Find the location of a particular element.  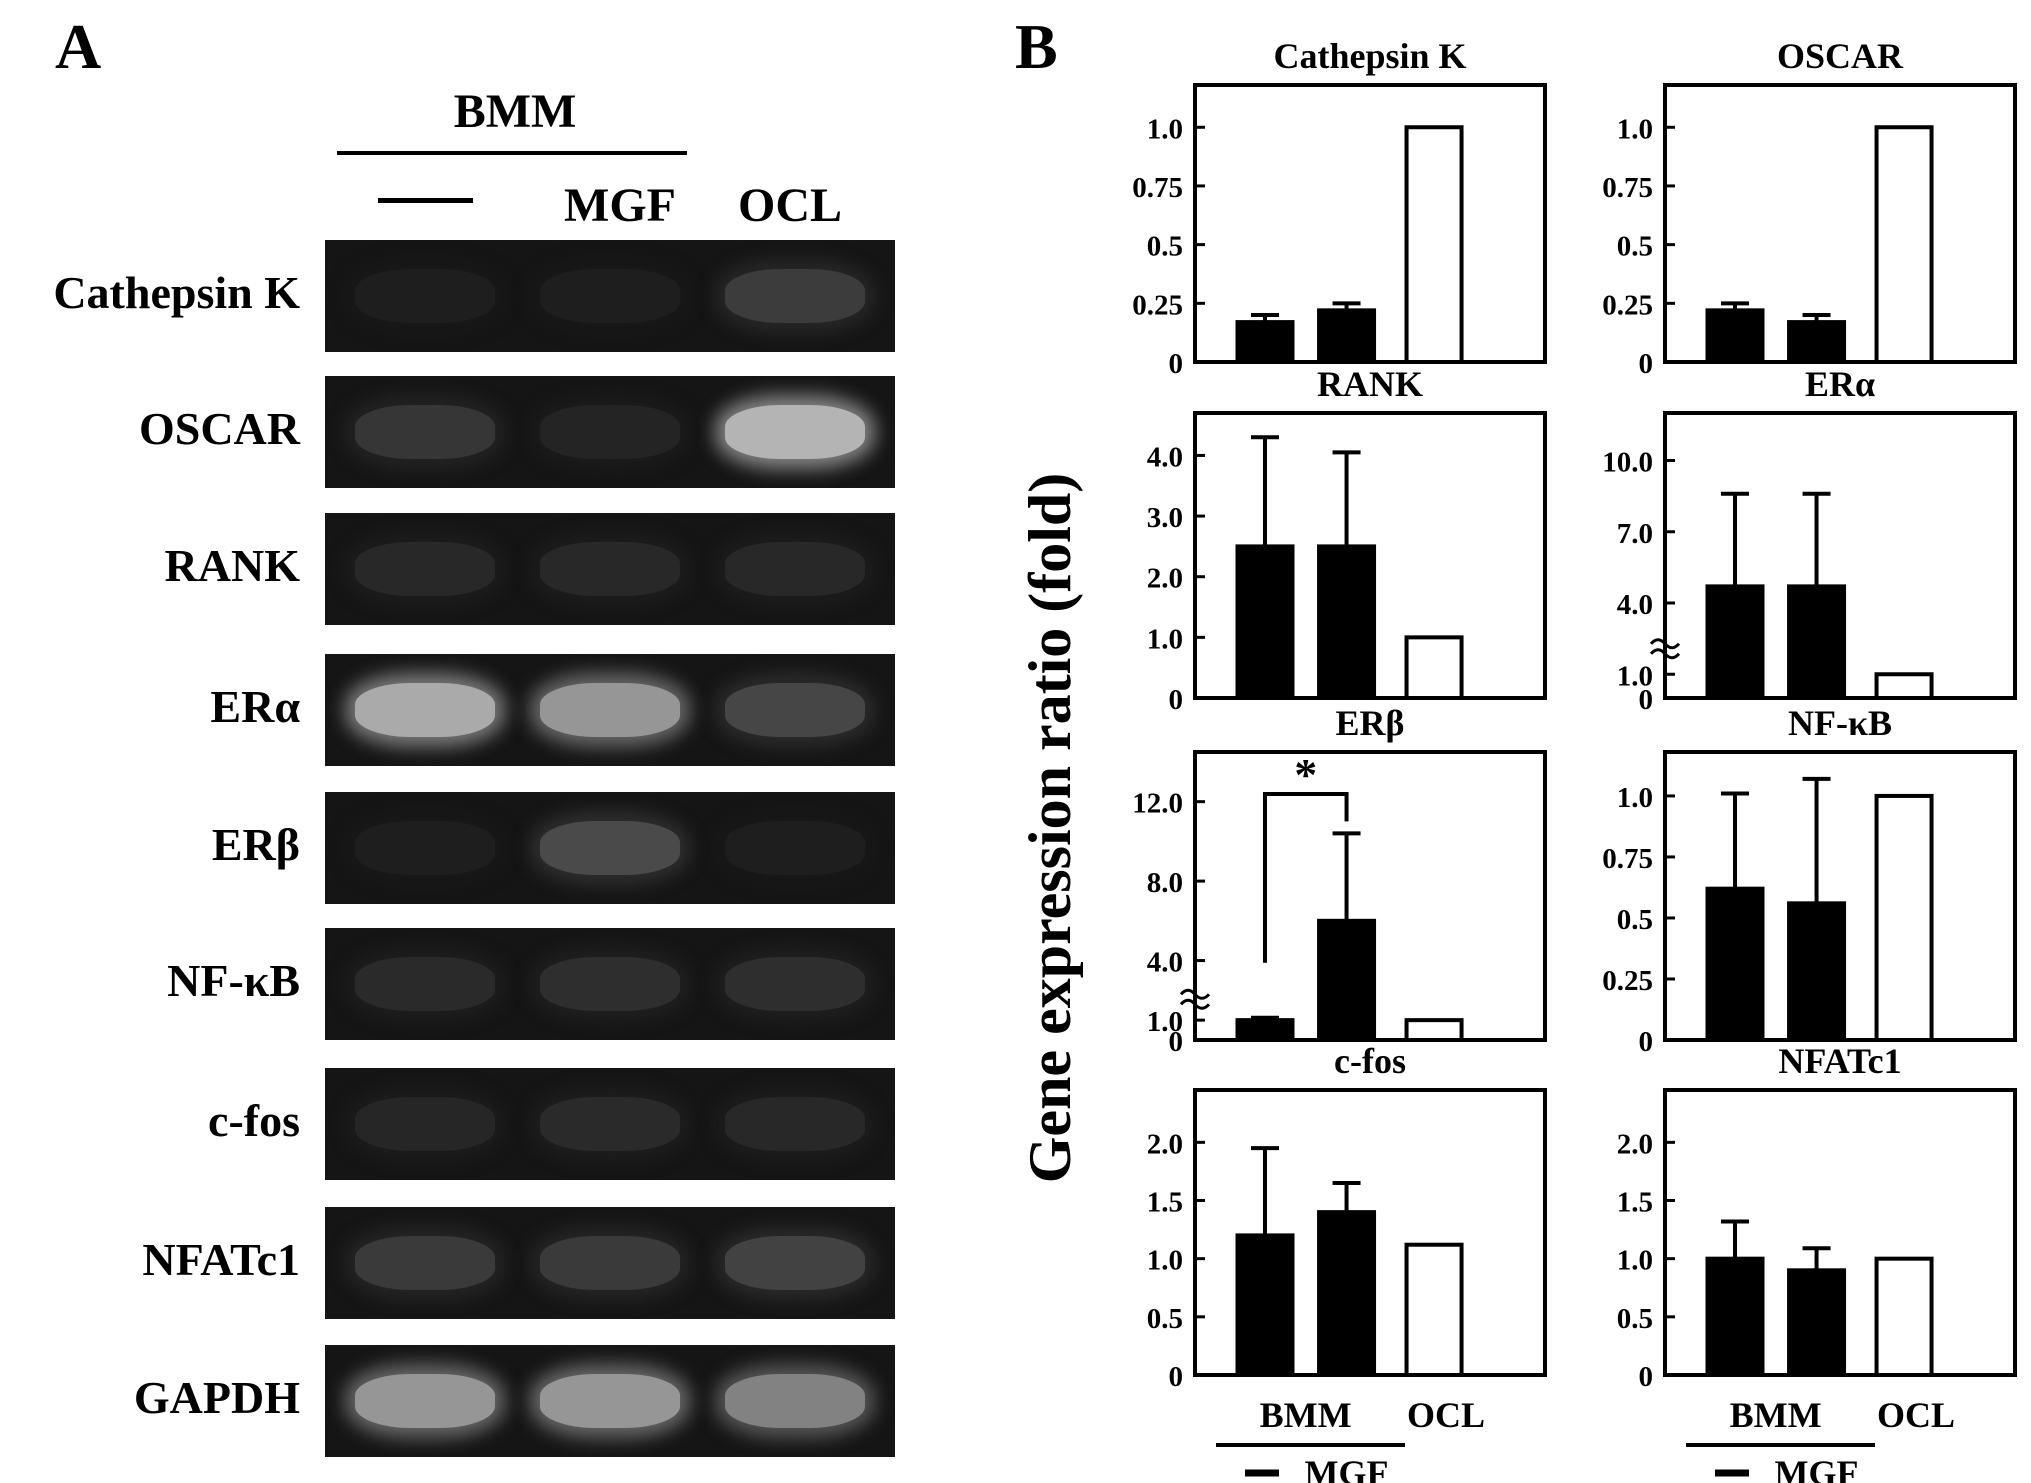

gel-row-label: GAPDH is located at coordinates (216, 1397).